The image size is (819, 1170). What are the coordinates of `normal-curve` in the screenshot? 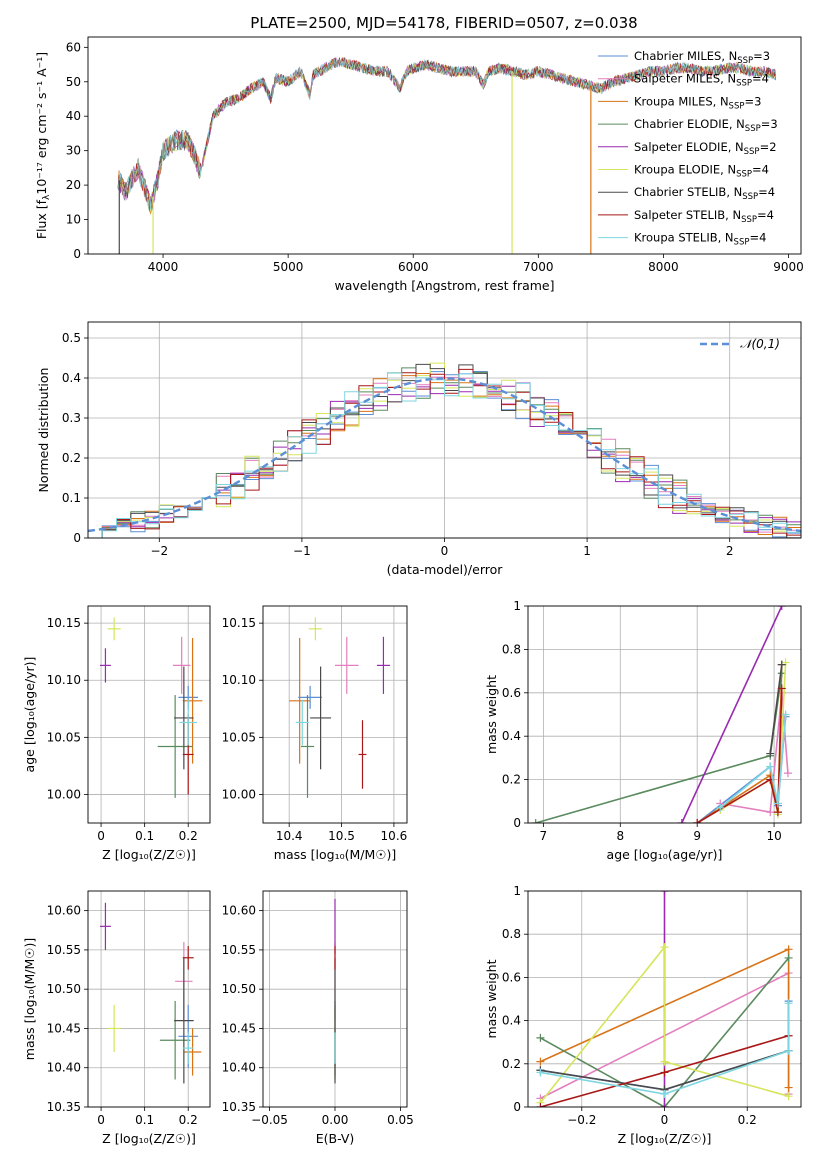 It's located at (444, 455).